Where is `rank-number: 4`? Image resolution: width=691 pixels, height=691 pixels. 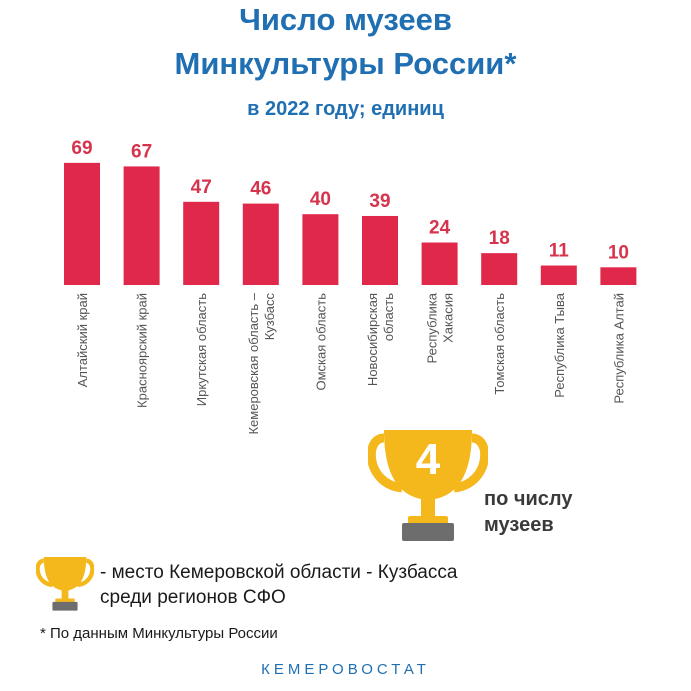
rank-number: 4 is located at coordinates (428, 459).